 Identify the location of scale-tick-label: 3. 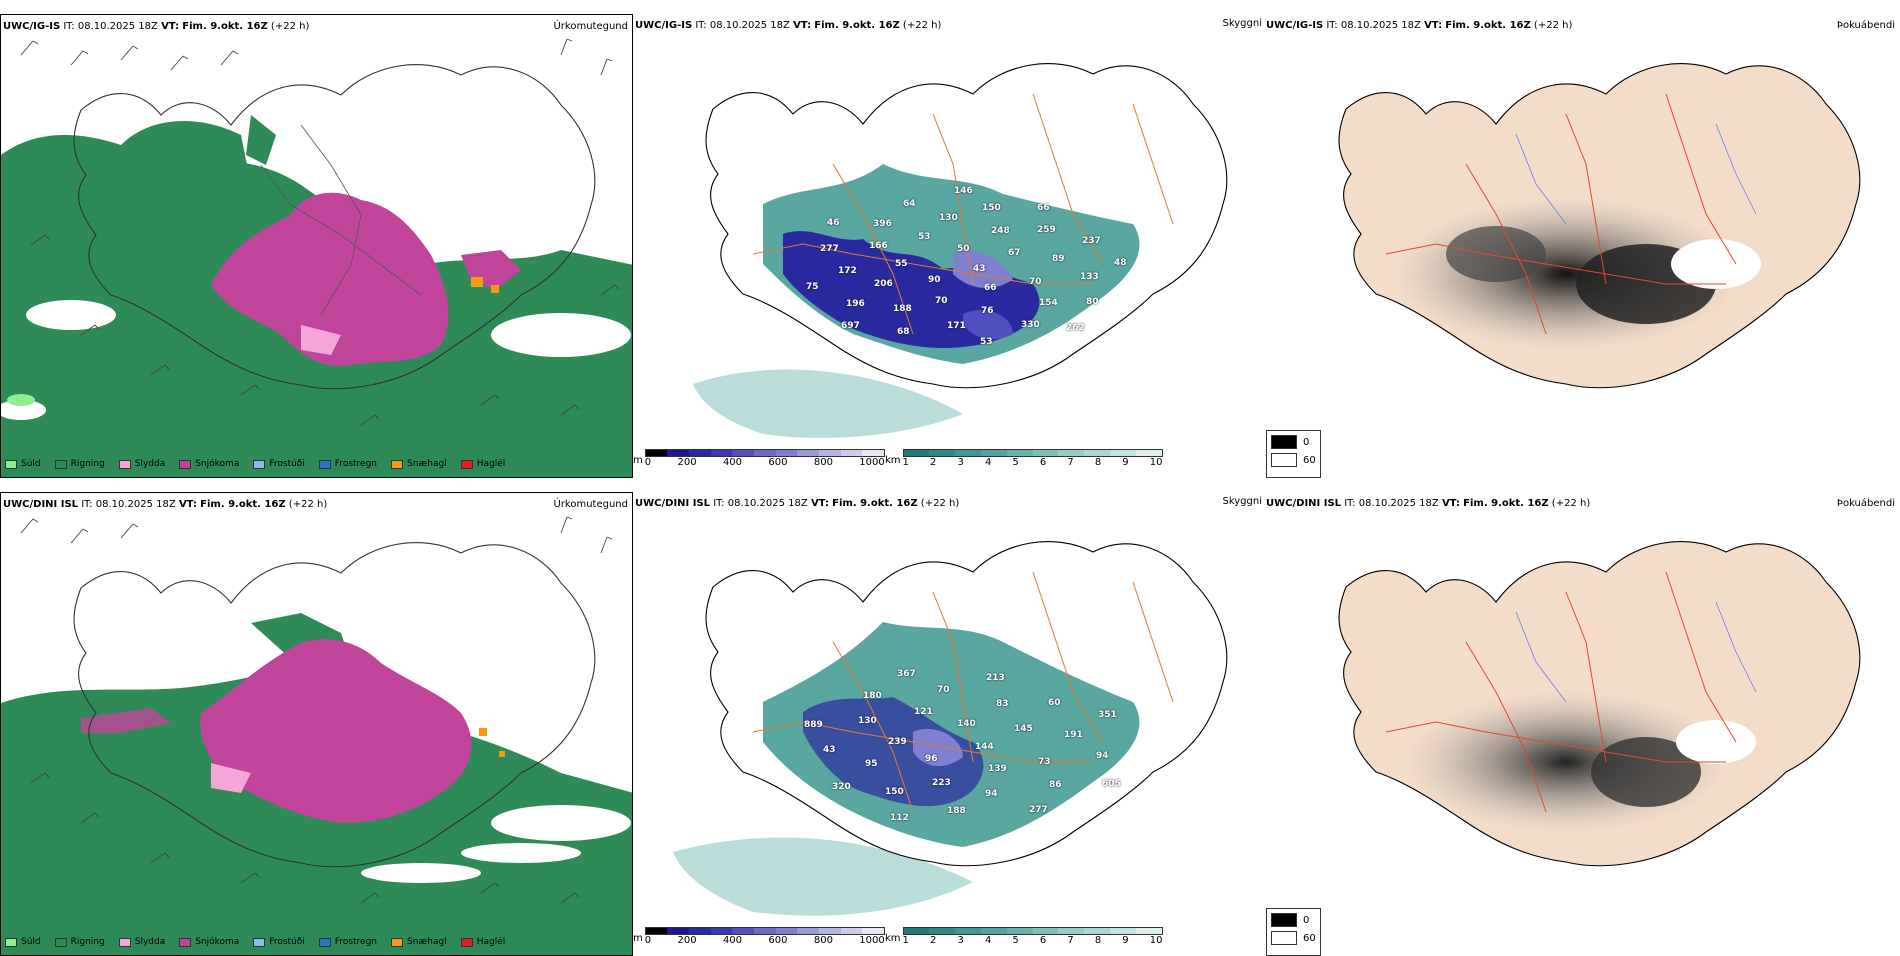
(960, 462).